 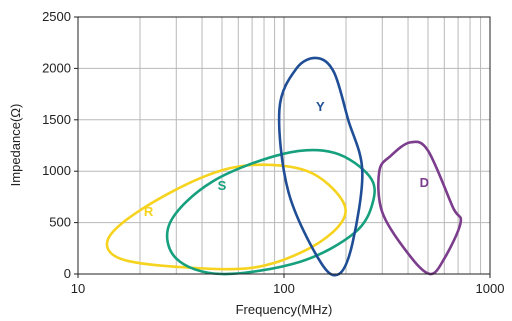 I want to click on x-tick-label: 1000, so click(x=490, y=288).